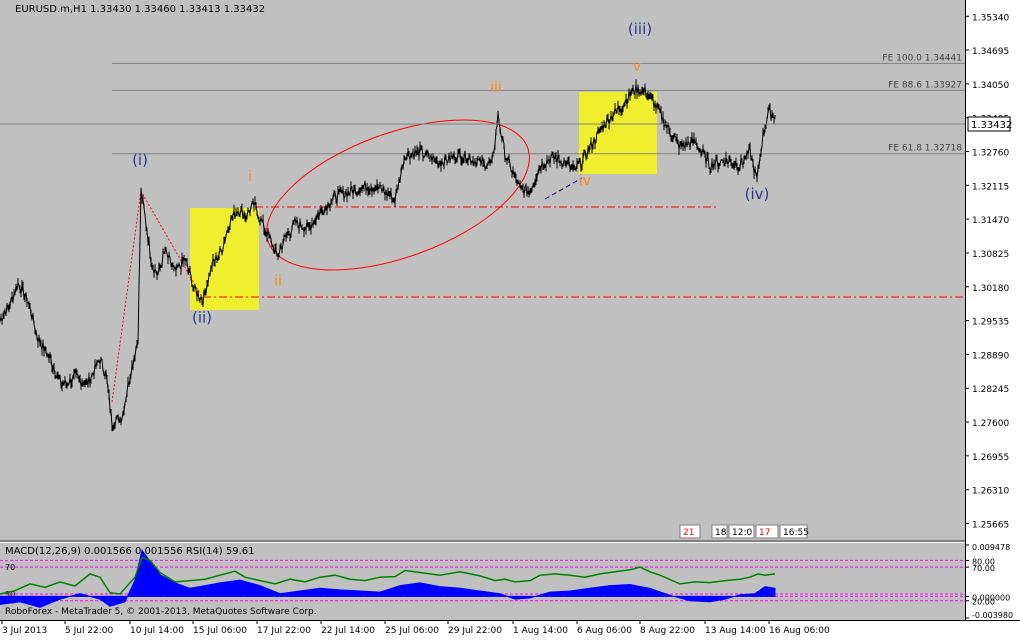 This screenshot has width=1020, height=644. What do you see at coordinates (278, 282) in the screenshot?
I see `wave-label-secondary: ii` at bounding box center [278, 282].